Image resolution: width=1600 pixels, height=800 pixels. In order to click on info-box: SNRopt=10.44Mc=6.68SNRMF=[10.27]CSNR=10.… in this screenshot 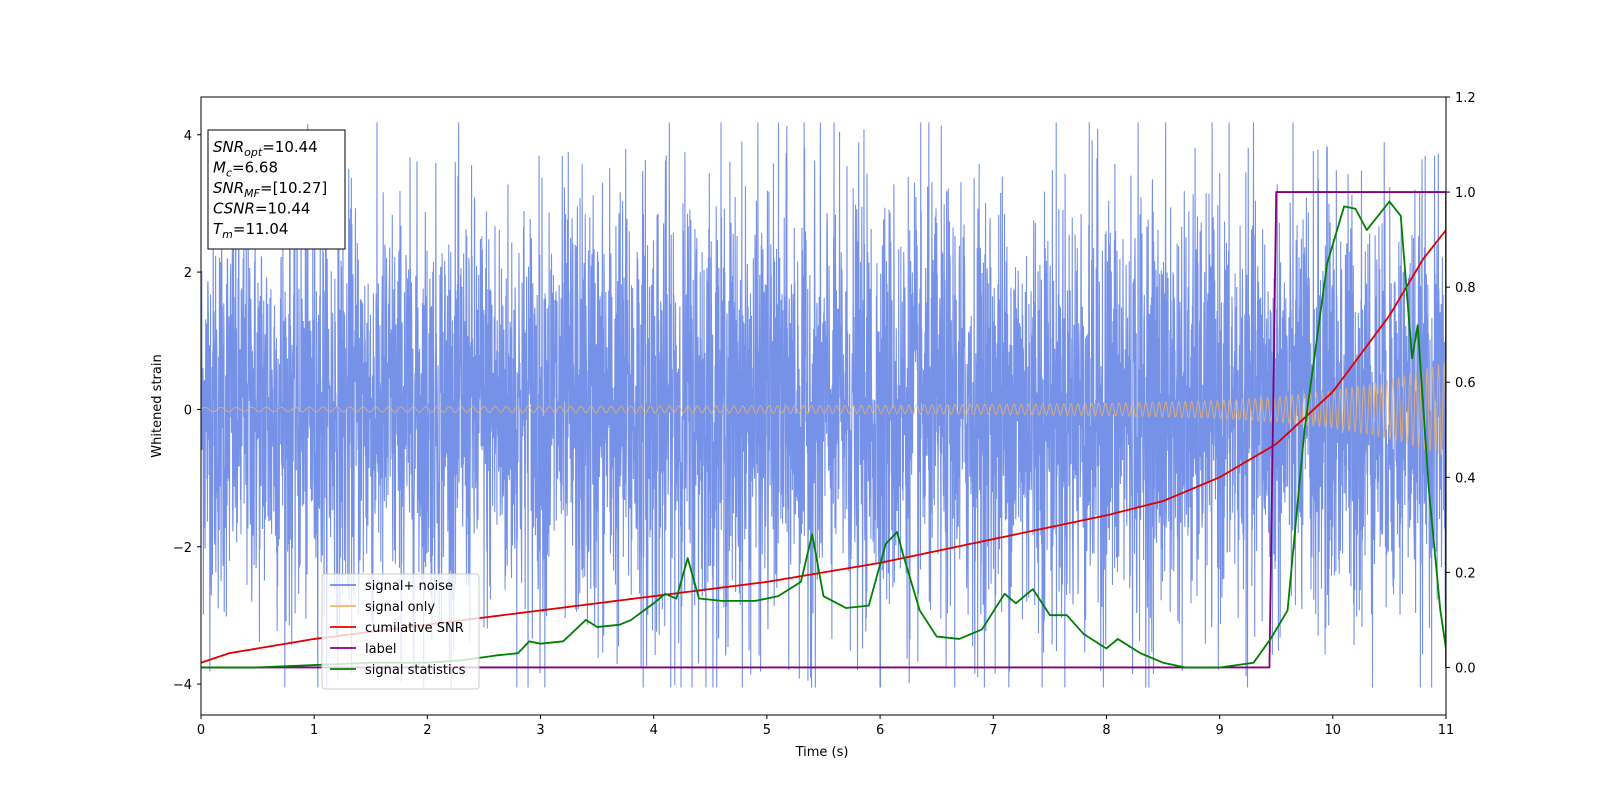, I will do `click(276, 189)`.